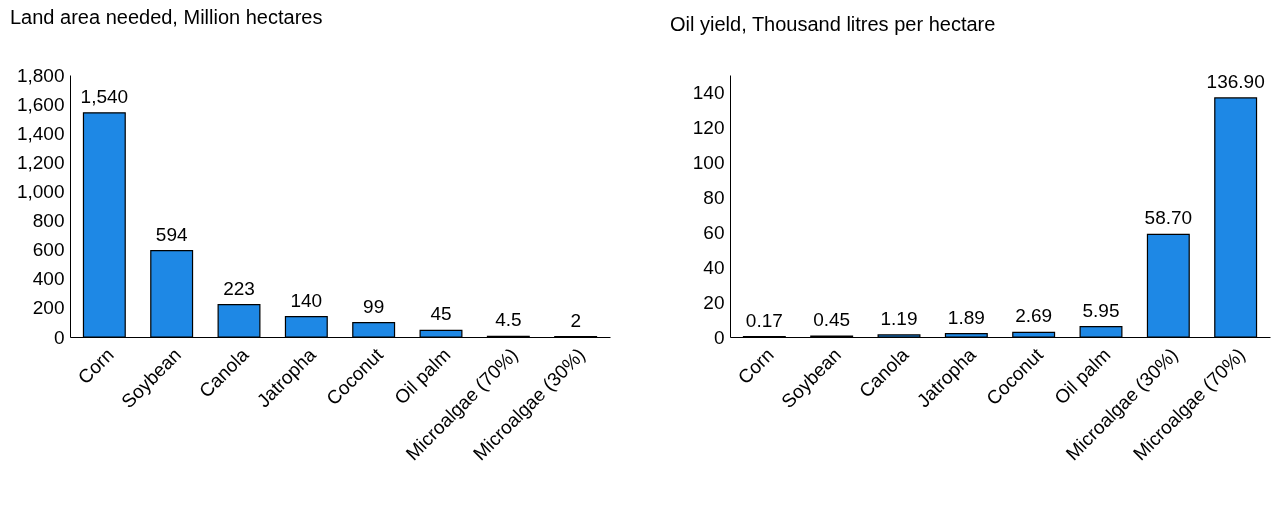  What do you see at coordinates (104, 96) in the screenshot?
I see `data-label: 1,540` at bounding box center [104, 96].